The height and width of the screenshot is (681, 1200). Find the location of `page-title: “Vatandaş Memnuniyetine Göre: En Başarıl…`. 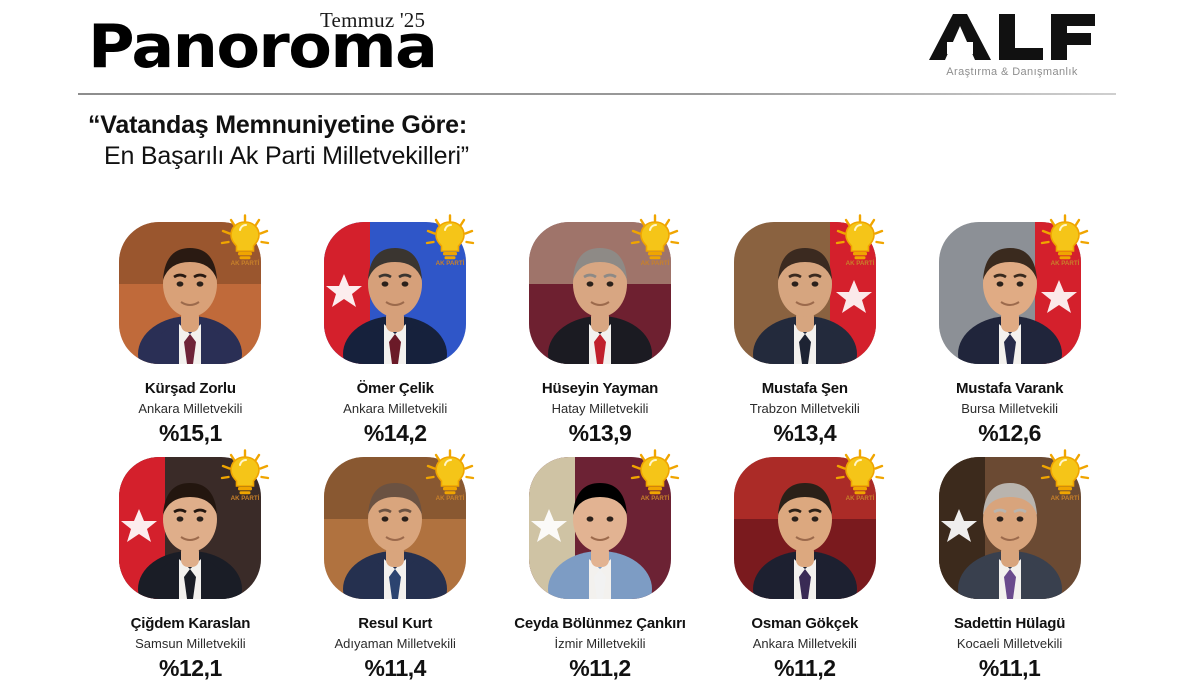

page-title: “Vatandaş Memnuniyetine Göre: En Başarıl… is located at coordinates (488, 141).